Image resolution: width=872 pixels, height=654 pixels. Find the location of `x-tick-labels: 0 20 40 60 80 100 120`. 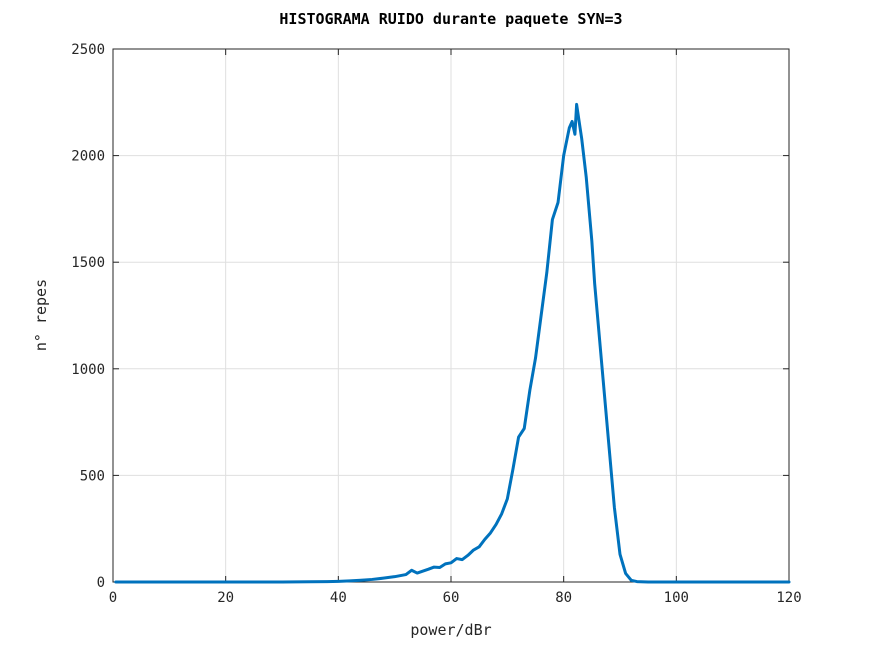

x-tick-labels: 0 20 40 60 80 100 120 is located at coordinates (455, 598).